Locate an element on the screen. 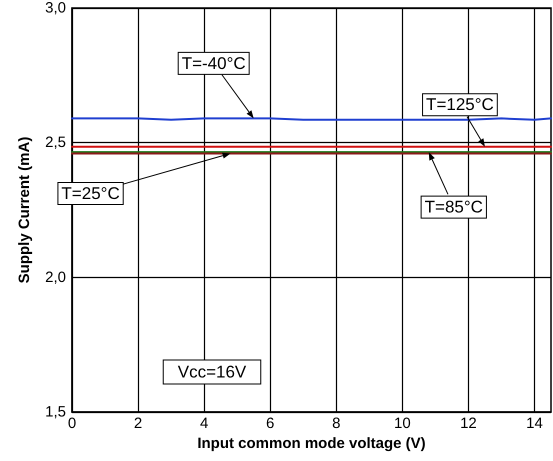 This screenshot has height=461, width=553. x-tick-label: 4 is located at coordinates (204, 423).